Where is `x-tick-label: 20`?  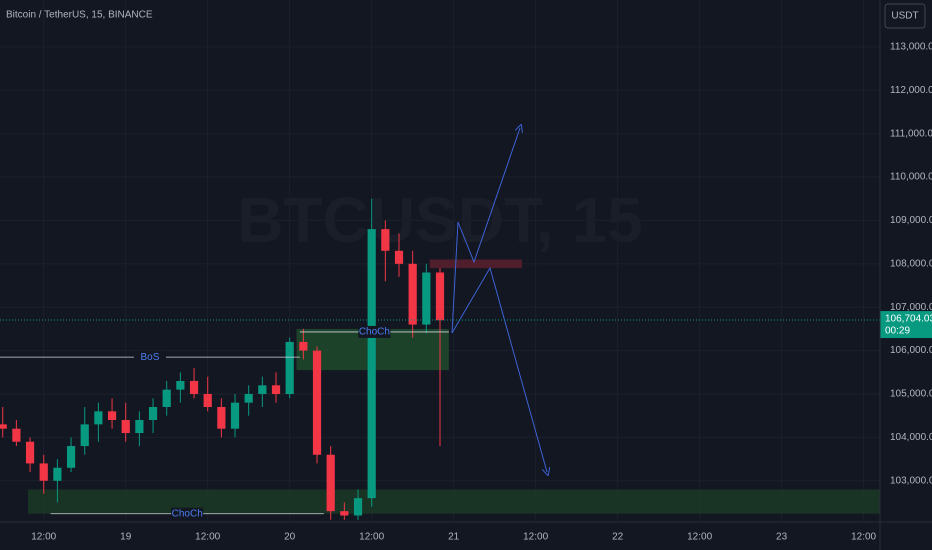 x-tick-label: 20 is located at coordinates (290, 537).